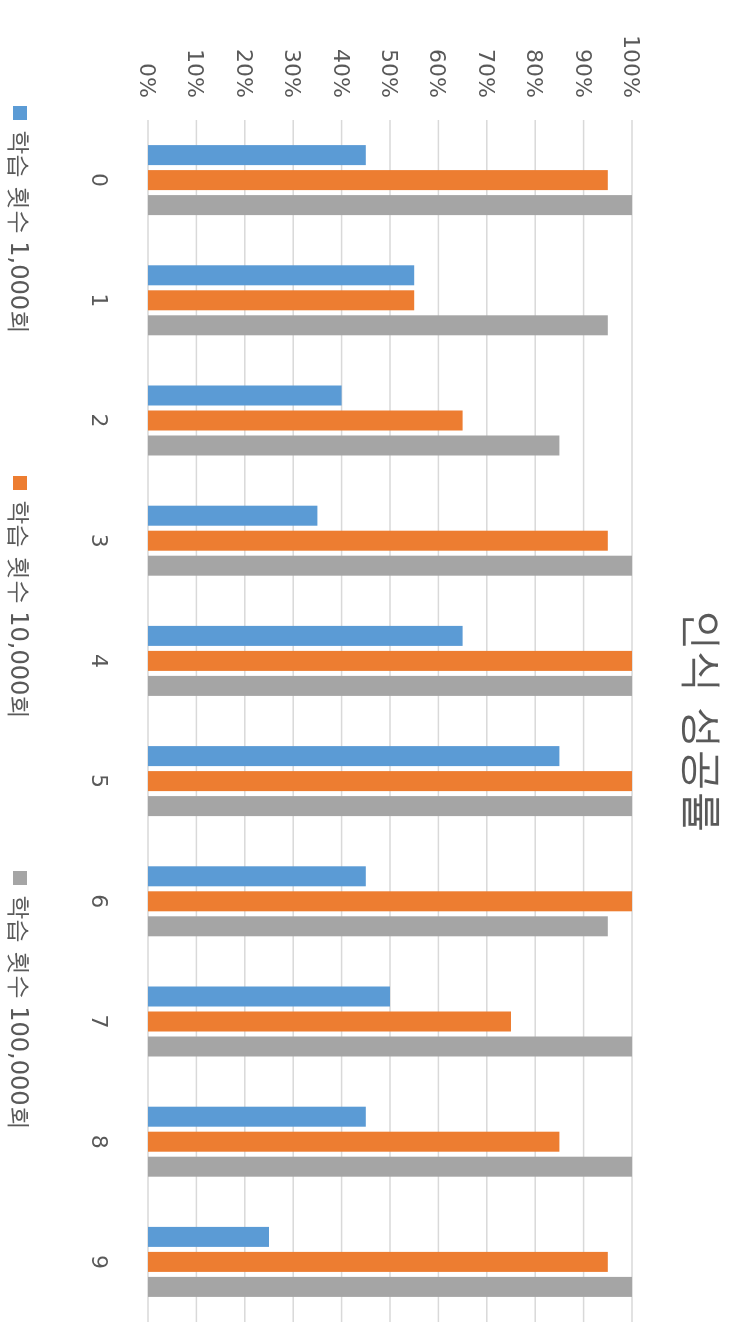 The height and width of the screenshot is (1326, 742). I want to click on y-tick-label: 4, so click(99, 660).